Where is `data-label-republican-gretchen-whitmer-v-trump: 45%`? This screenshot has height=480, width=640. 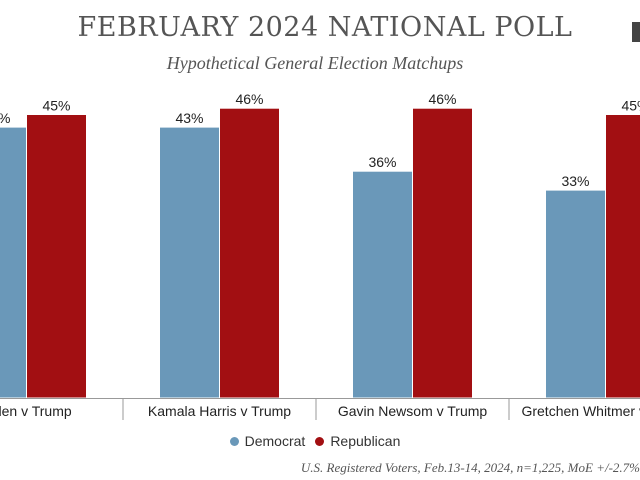 data-label-republican-gretchen-whitmer-v-trump: 45% is located at coordinates (630, 106).